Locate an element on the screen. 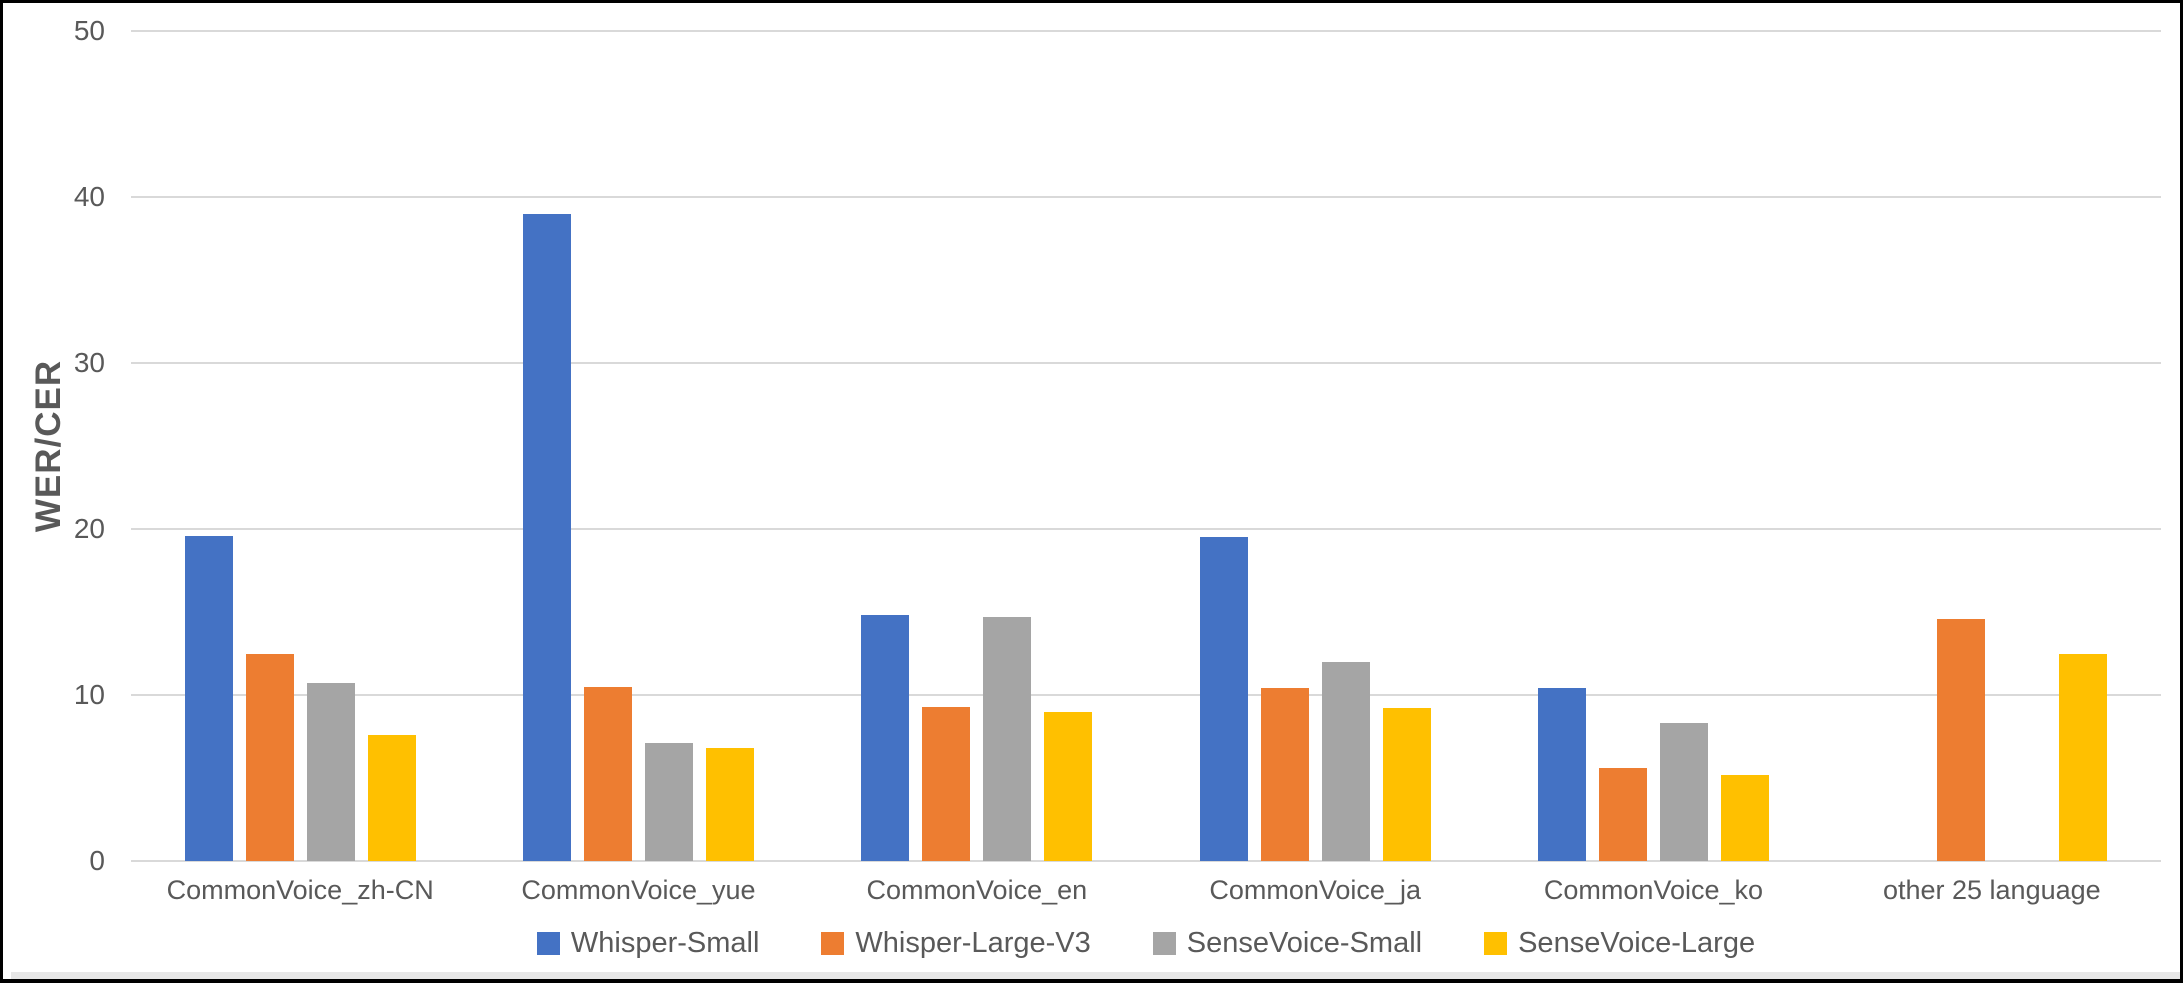 The height and width of the screenshot is (983, 2183). bar-sensevoice-large-commonvoice-ko is located at coordinates (1745, 817).